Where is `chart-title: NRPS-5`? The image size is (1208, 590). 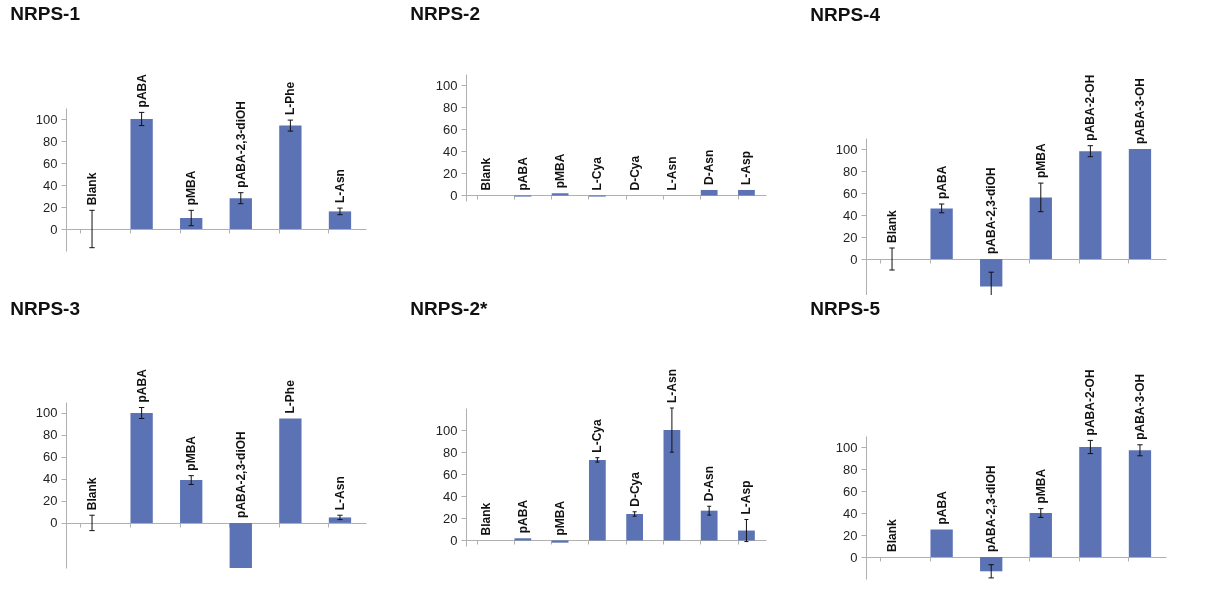 chart-title: NRPS-5 is located at coordinates (845, 309).